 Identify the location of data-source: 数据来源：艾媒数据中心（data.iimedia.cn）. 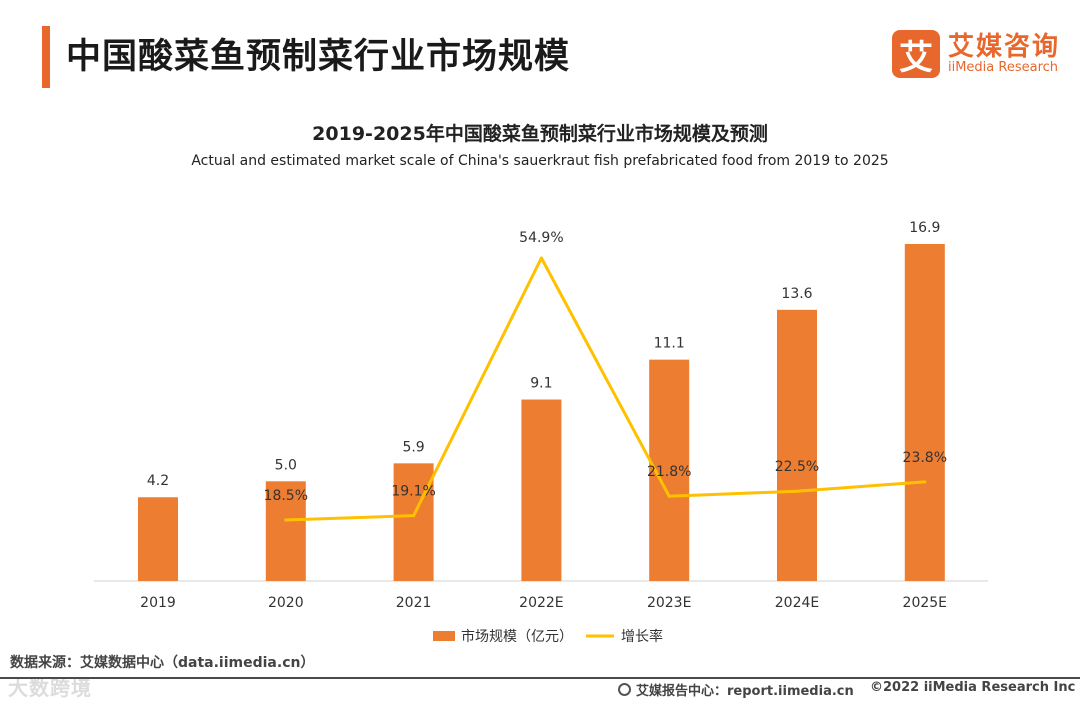
(162, 663).